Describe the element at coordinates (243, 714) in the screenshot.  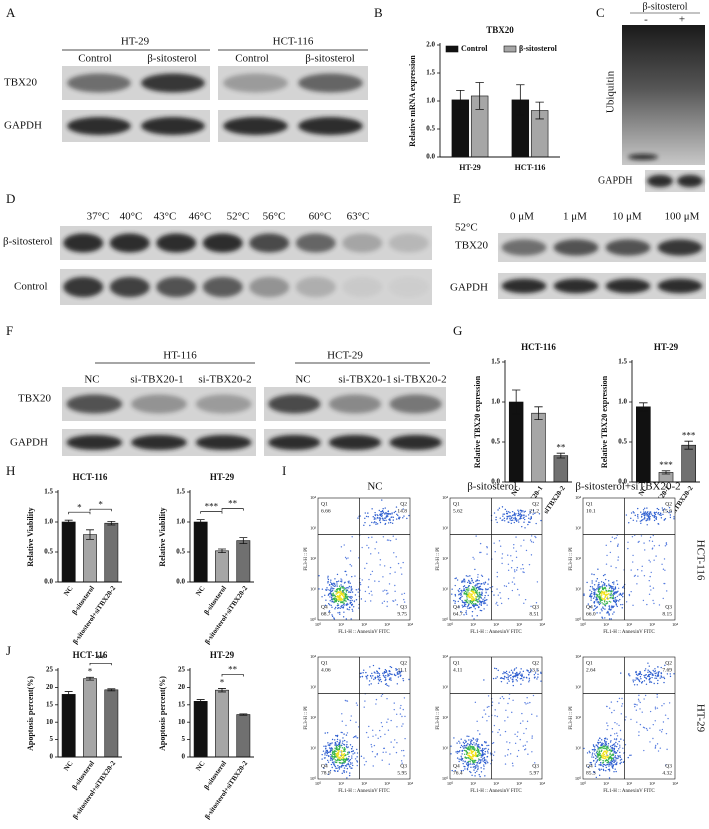
I see `error-bar` at that location.